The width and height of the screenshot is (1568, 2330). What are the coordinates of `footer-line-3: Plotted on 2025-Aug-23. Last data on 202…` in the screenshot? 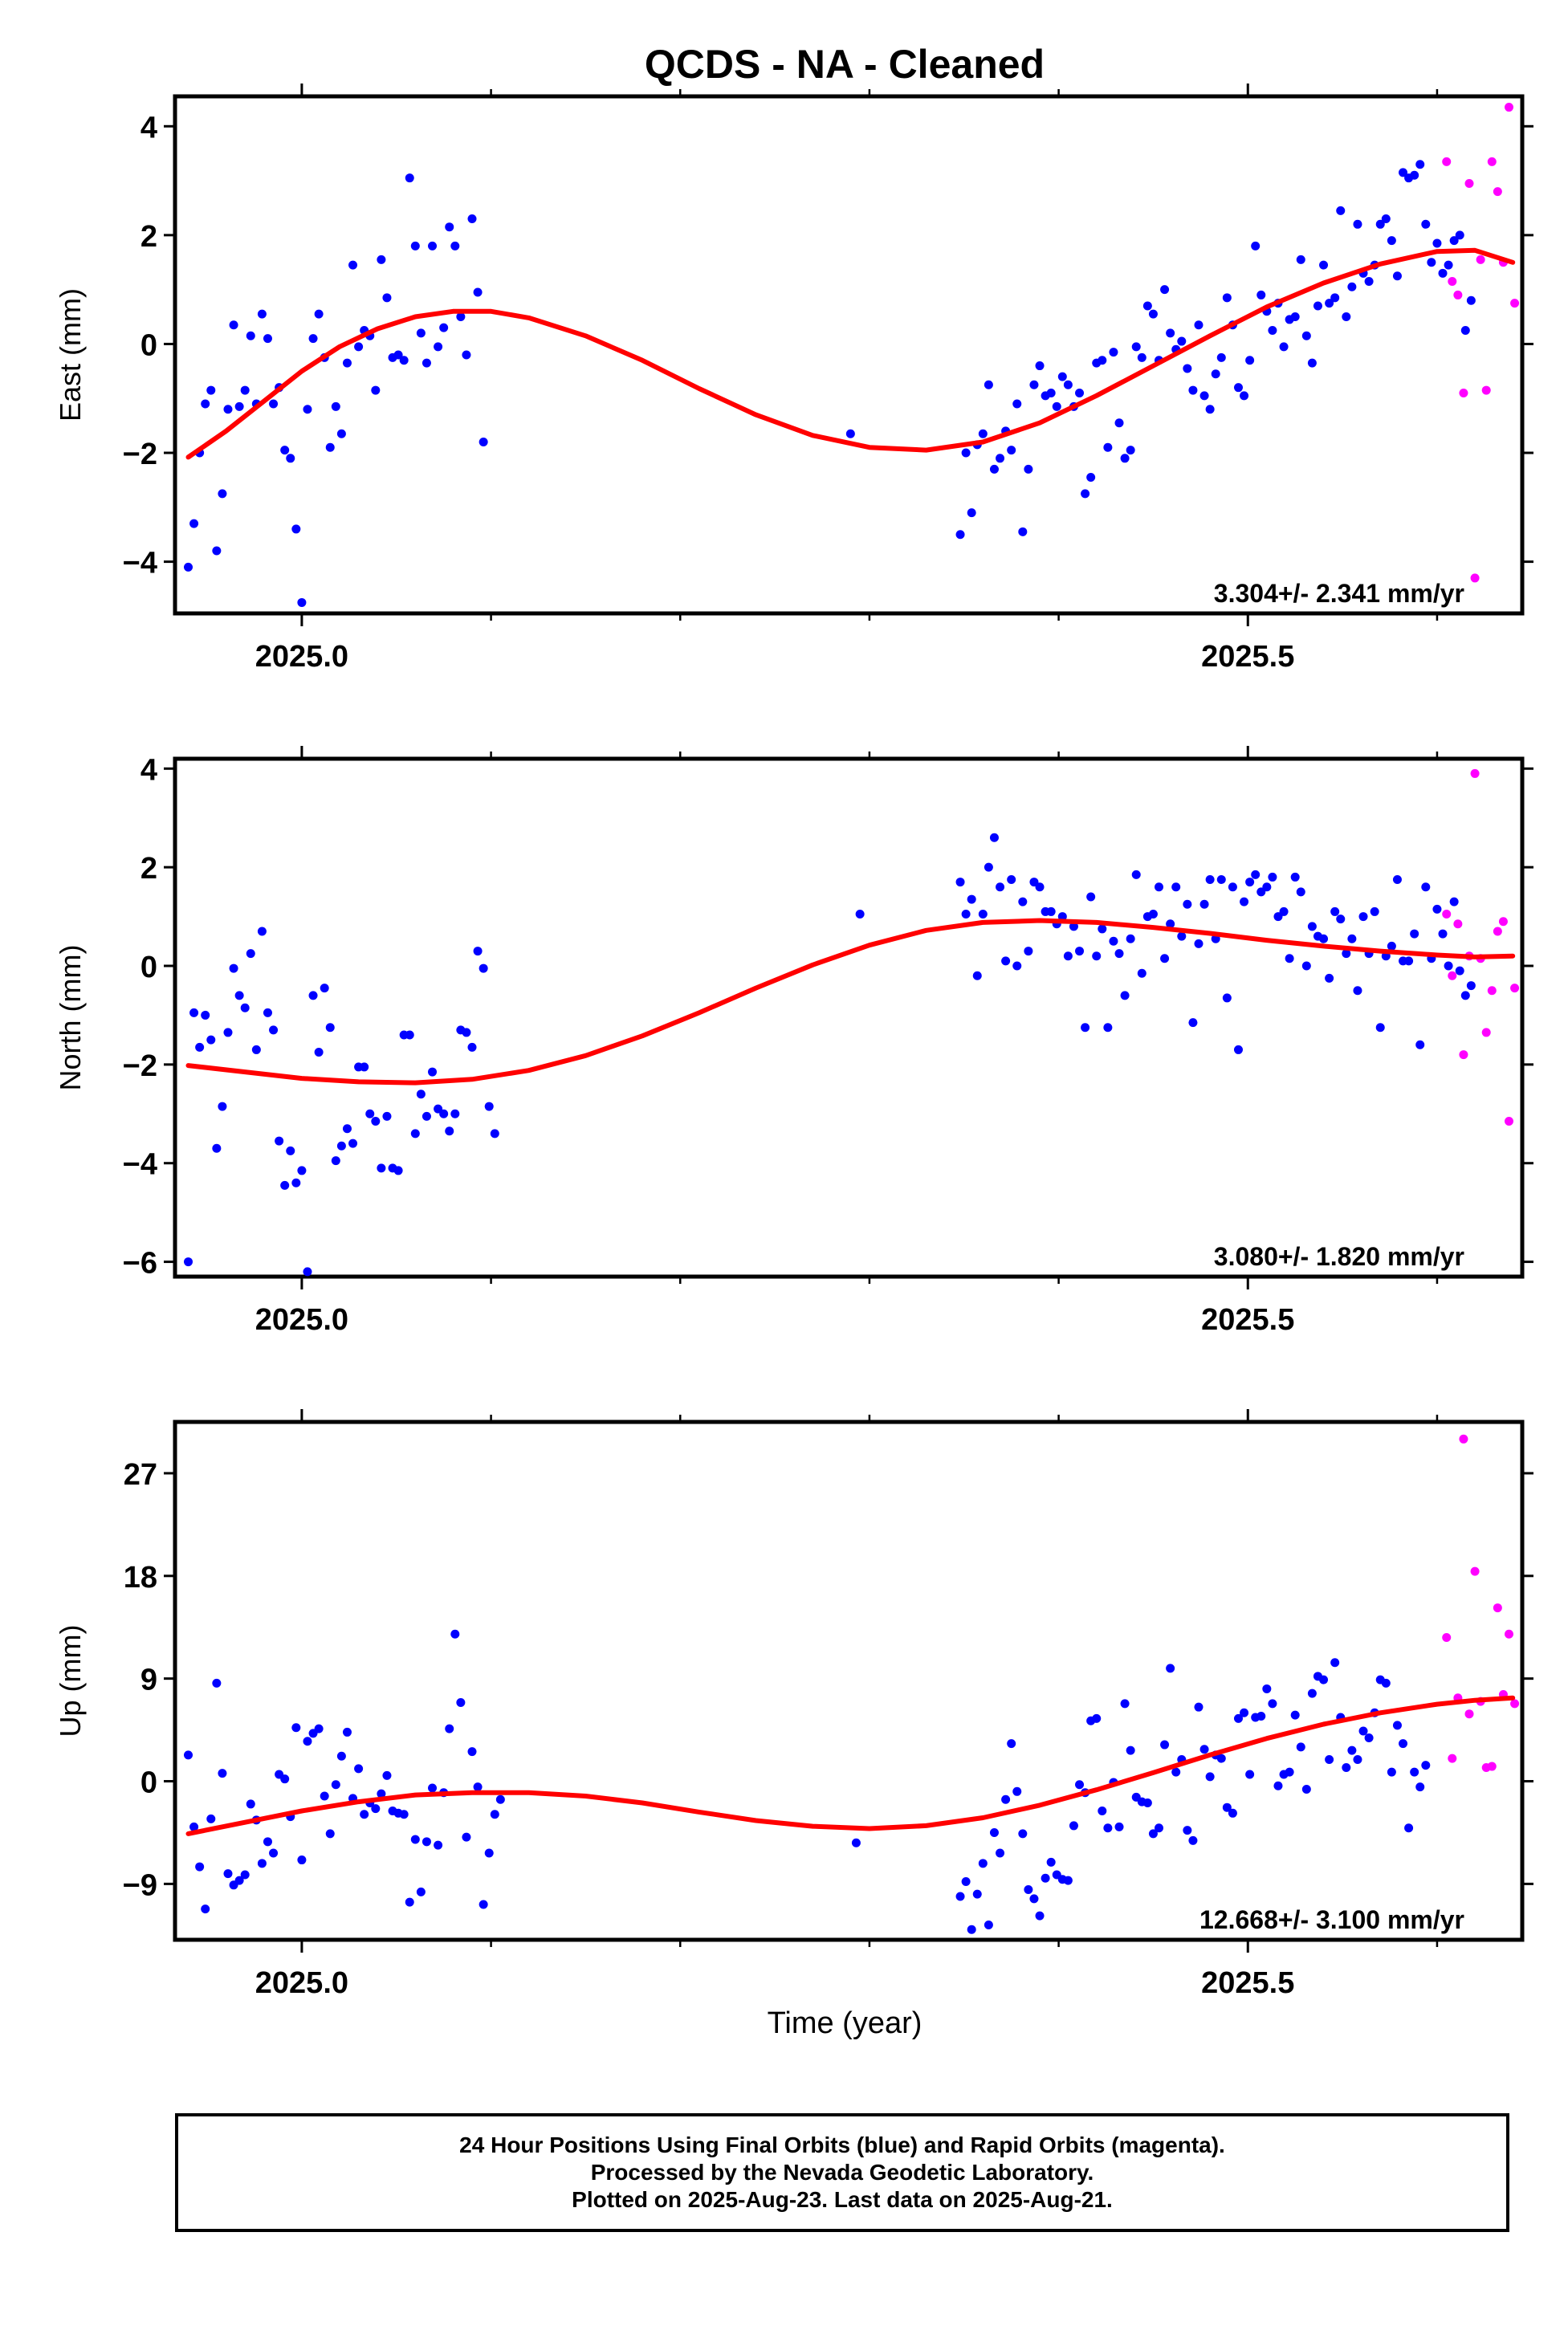 It's located at (842, 2199).